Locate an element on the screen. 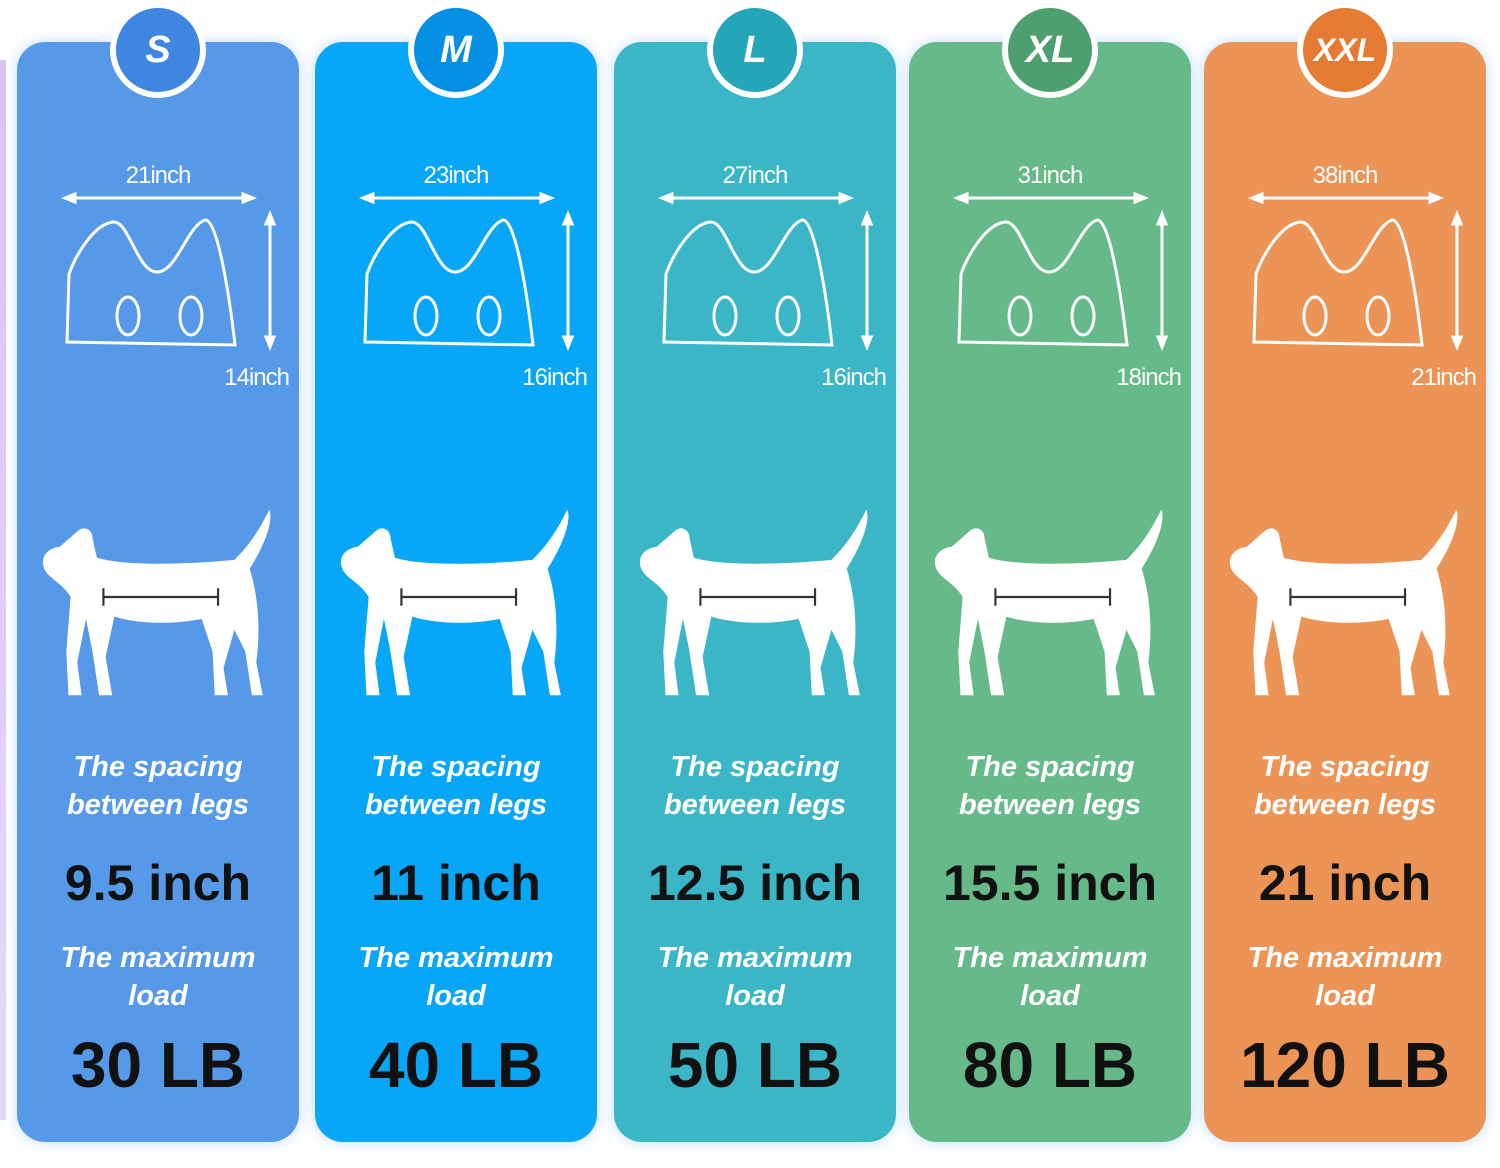 This screenshot has width=1500, height=1168. max-load-value: 80 LB is located at coordinates (1050, 1065).